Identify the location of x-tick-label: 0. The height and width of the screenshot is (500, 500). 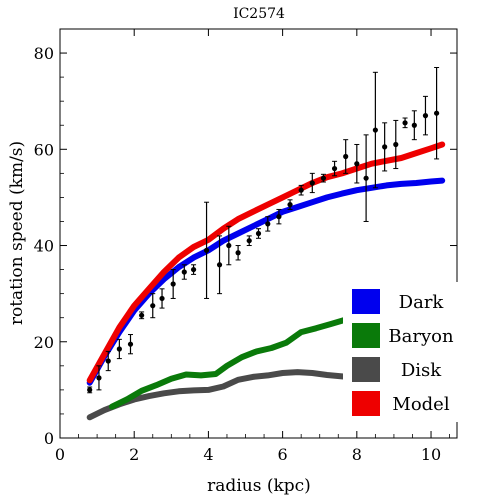
(60, 454).